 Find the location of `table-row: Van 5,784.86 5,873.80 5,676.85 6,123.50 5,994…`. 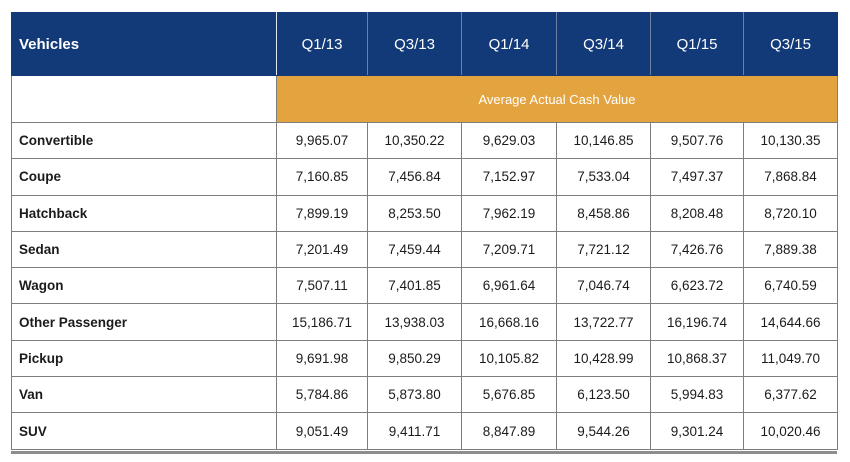

table-row: Van 5,784.86 5,873.80 5,676.85 6,123.50 5,994… is located at coordinates (424, 395).